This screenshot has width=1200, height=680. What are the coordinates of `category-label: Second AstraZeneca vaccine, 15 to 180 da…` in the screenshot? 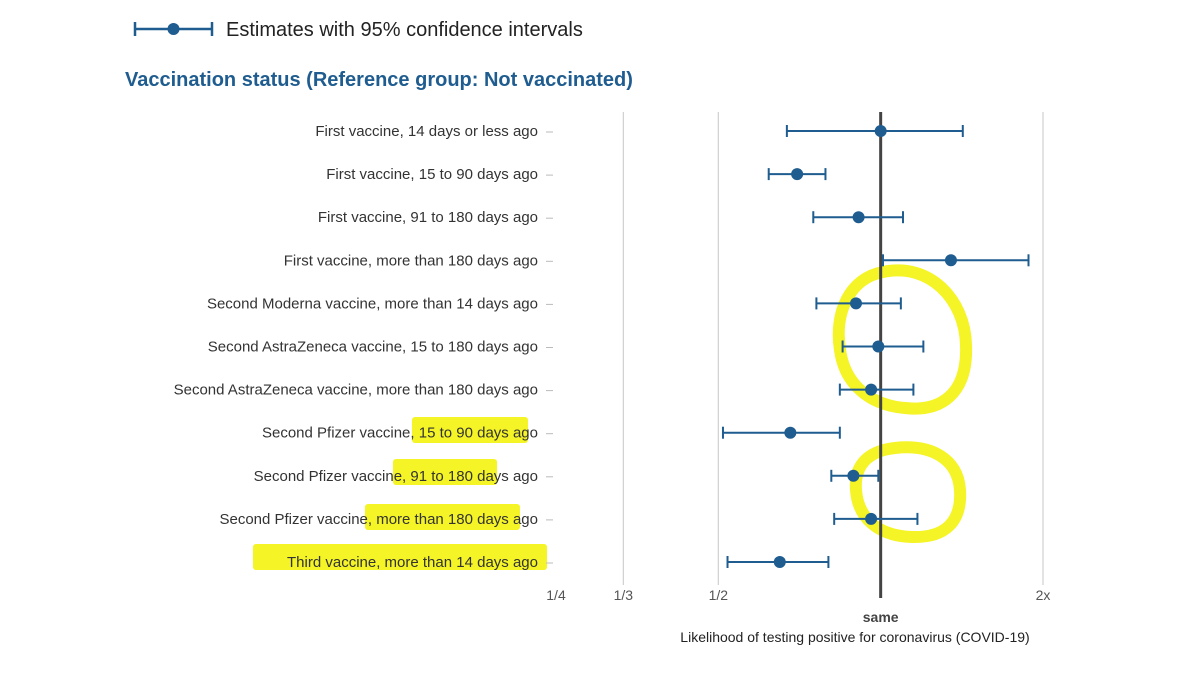 It's located at (373, 347).